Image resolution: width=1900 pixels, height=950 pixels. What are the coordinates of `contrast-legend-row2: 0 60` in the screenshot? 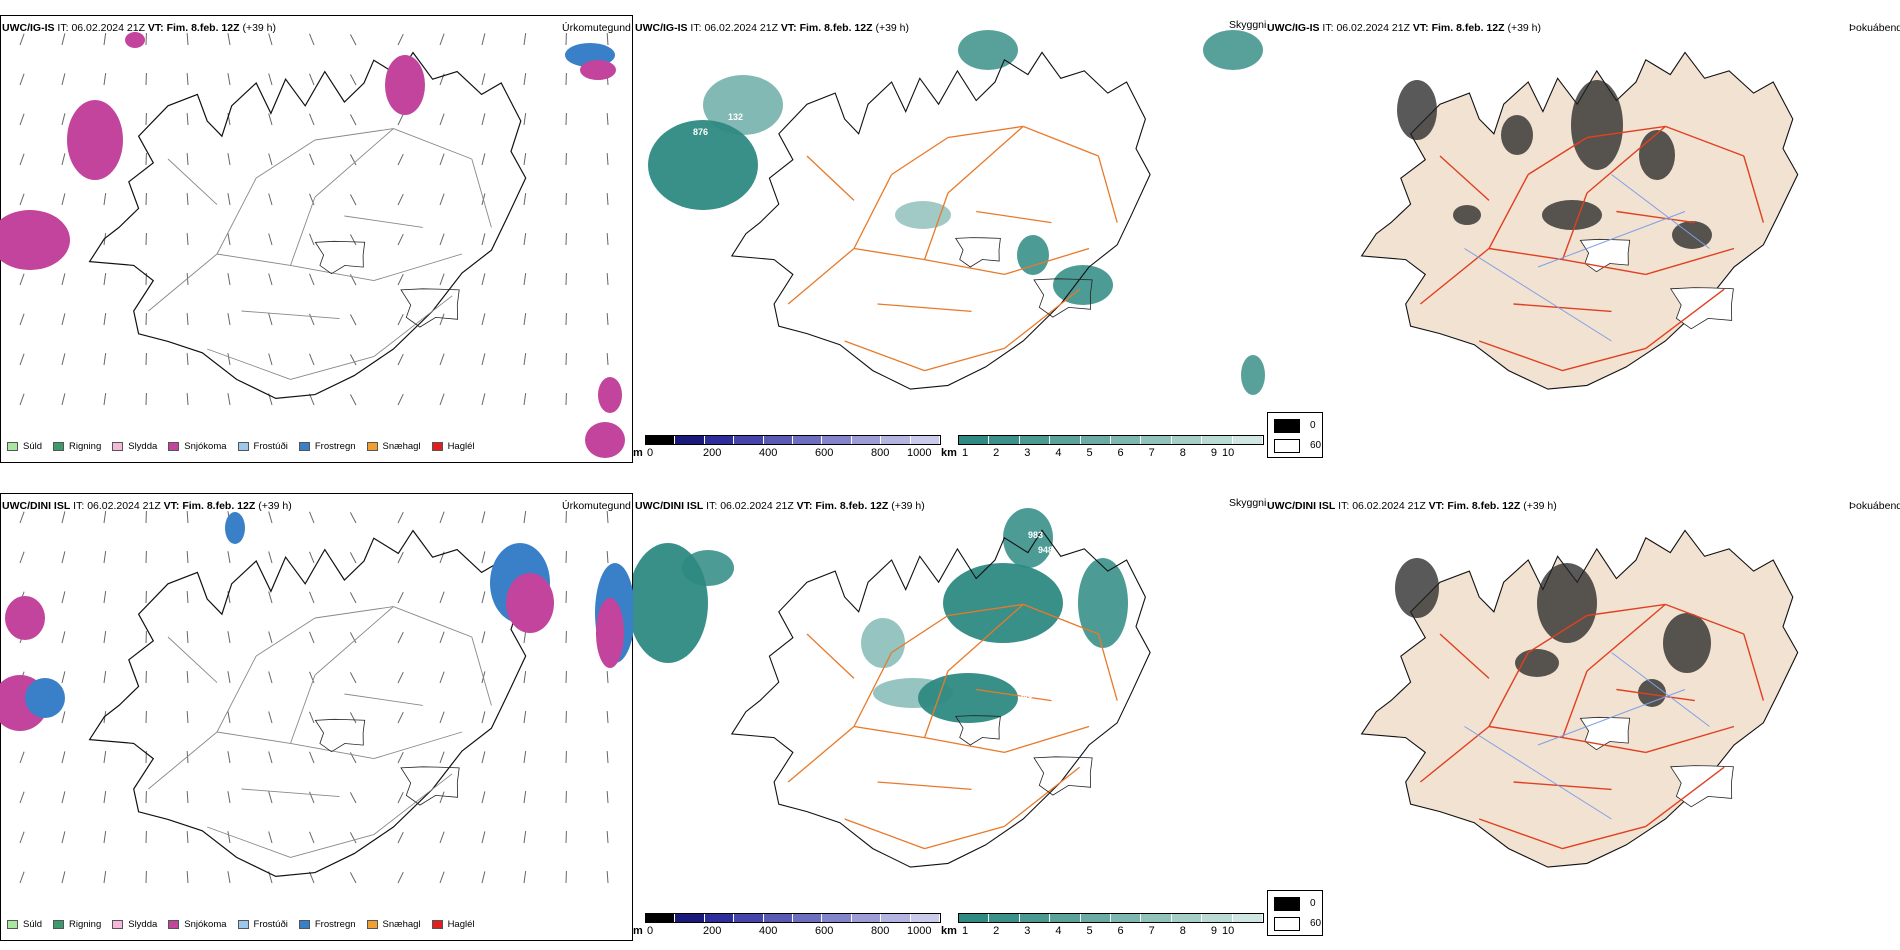 It's located at (1295, 913).